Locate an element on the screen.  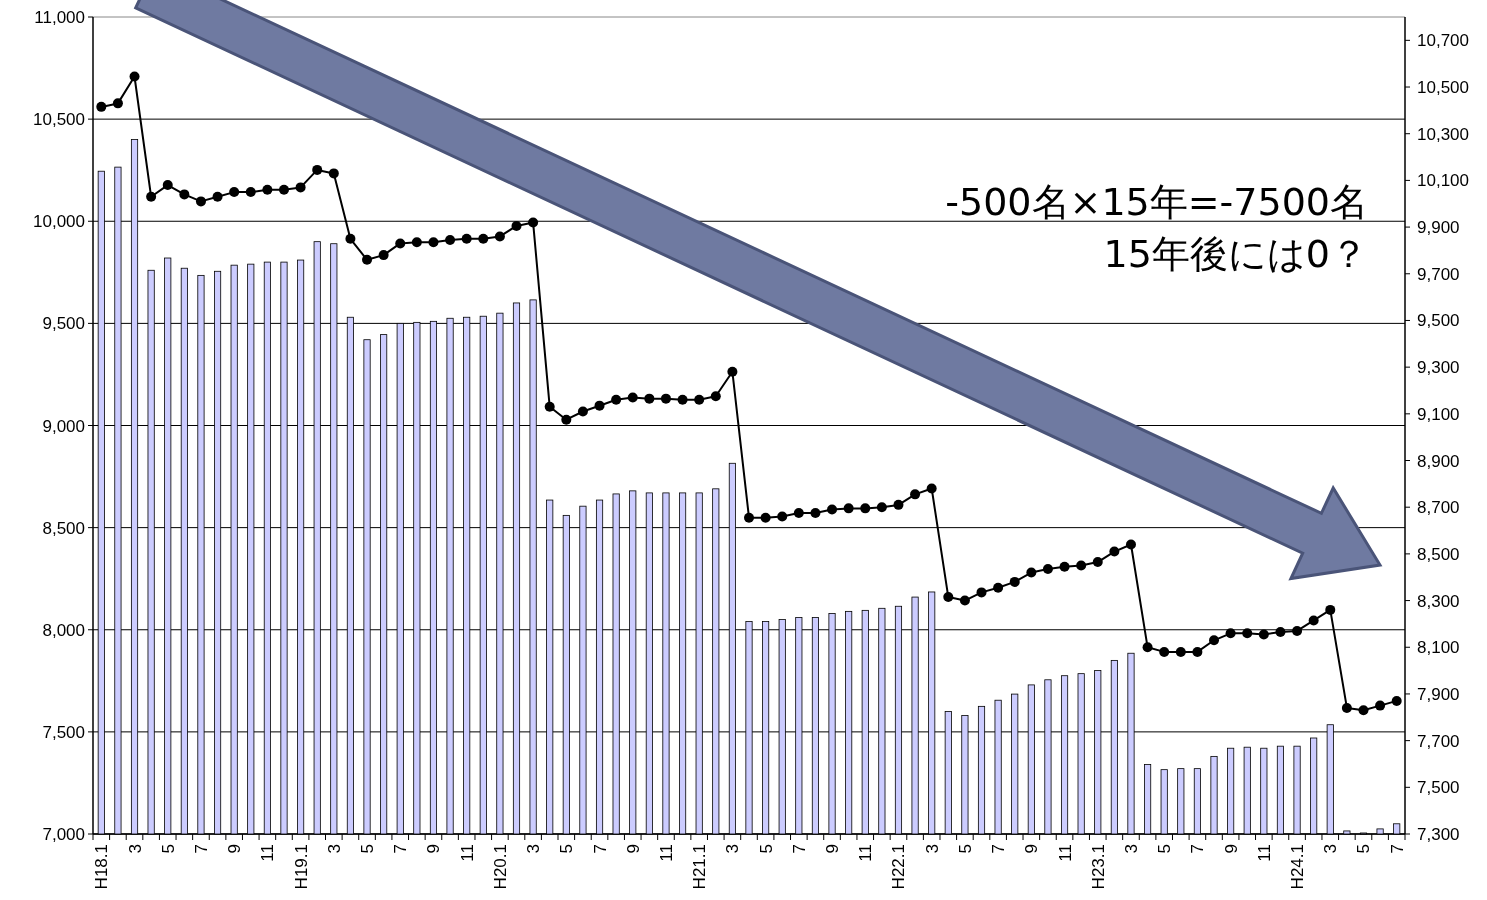
y2-tick-label: 8,300 is located at coordinates (1438, 601).